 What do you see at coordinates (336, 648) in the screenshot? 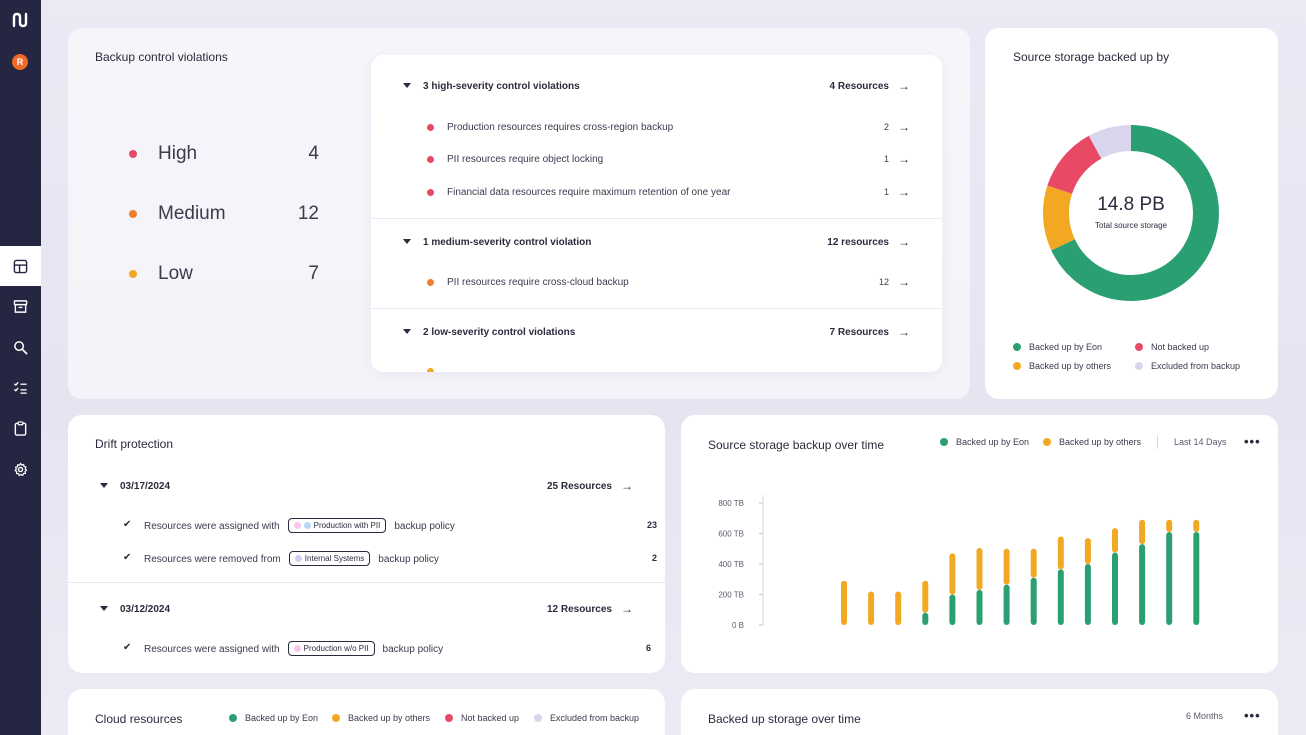
I see `chip-label: Production w/o PII` at bounding box center [336, 648].